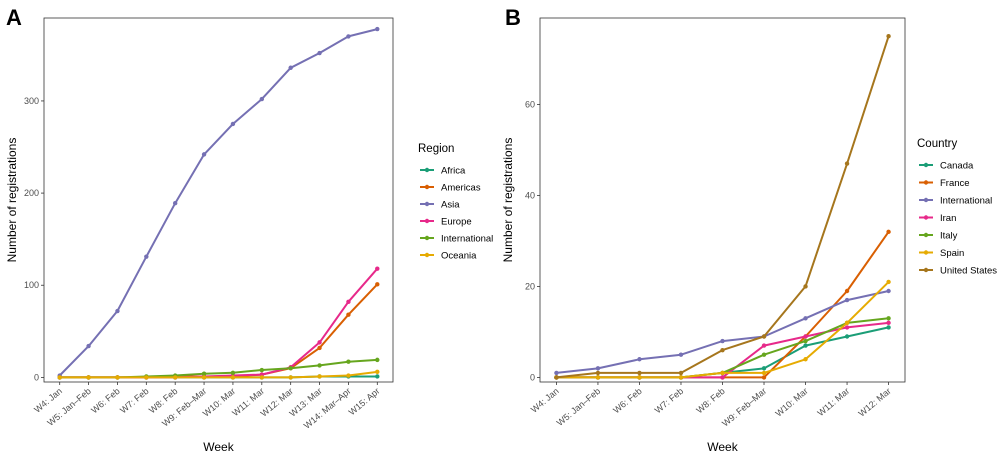 Image resolution: width=1000 pixels, height=456 pixels. I want to click on series-oceania, so click(218, 374).